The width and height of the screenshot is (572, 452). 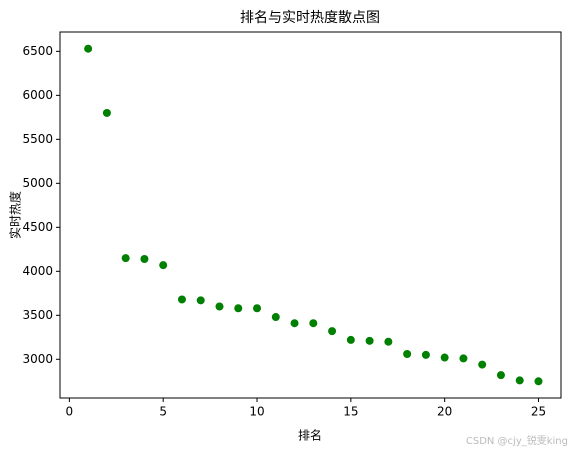 What do you see at coordinates (70, 412) in the screenshot?
I see `x-tick-label: 0` at bounding box center [70, 412].